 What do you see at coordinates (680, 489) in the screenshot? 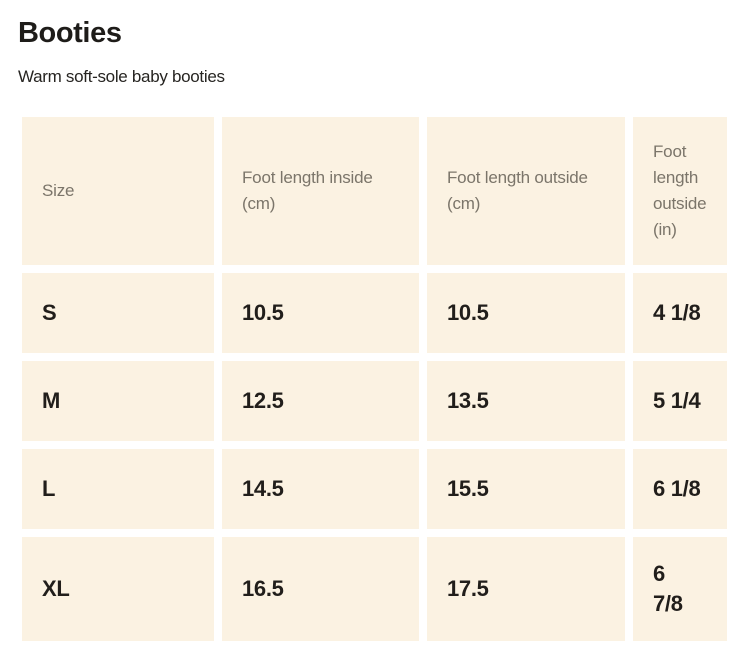
I see `table-cell-l-outside-in: 6 1/8` at bounding box center [680, 489].